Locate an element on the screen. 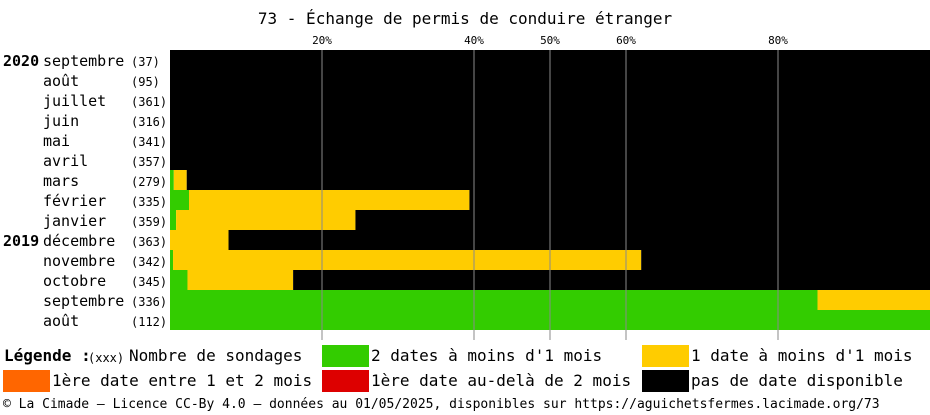 The height and width of the screenshot is (415, 930). row-month-label: avril is located at coordinates (65, 161).